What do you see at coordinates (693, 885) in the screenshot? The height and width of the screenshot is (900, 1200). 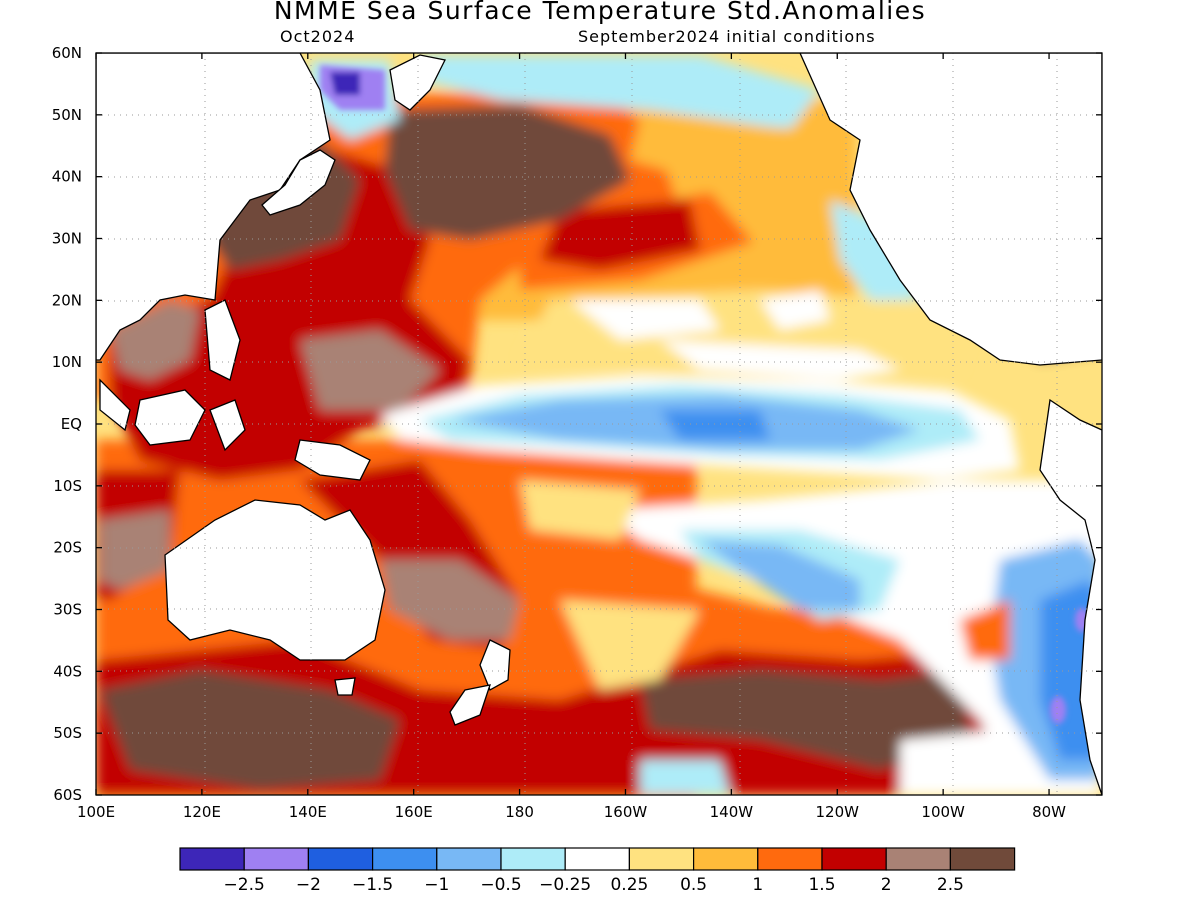 I see `colorbar-label: 0.5` at bounding box center [693, 885].